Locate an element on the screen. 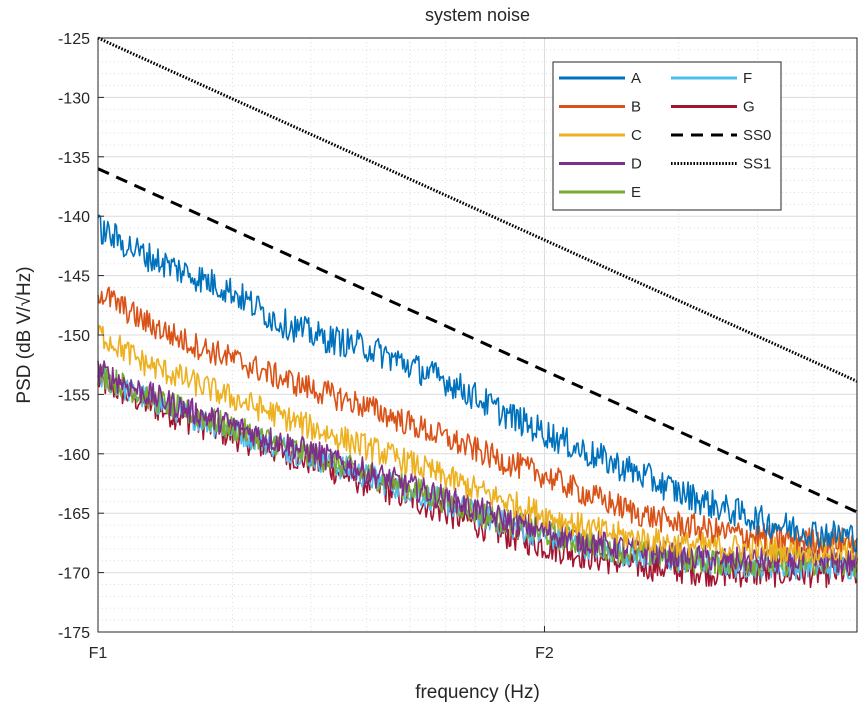 The width and height of the screenshot is (865, 715). y-tick-label: -130 is located at coordinates (74, 98).